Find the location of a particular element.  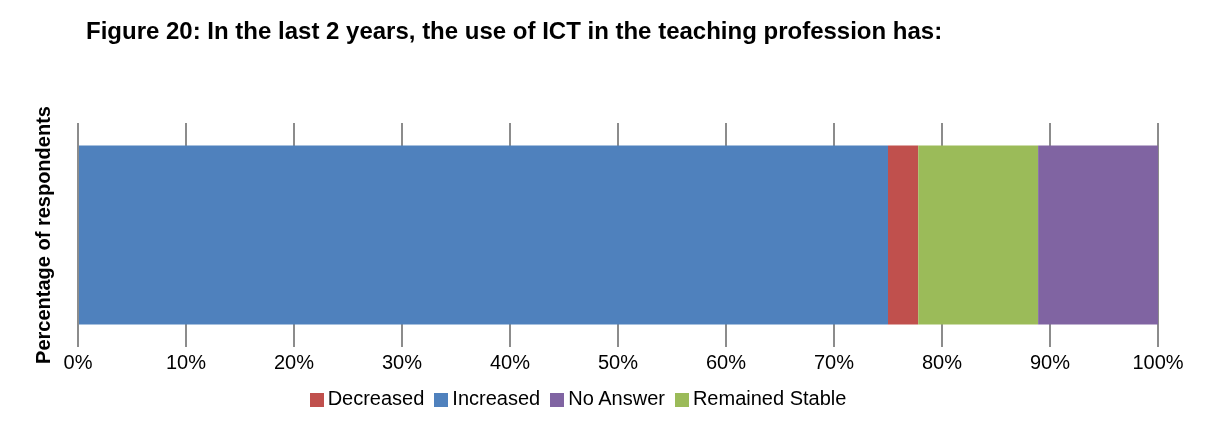

x-tick-label: 20% is located at coordinates (294, 362).